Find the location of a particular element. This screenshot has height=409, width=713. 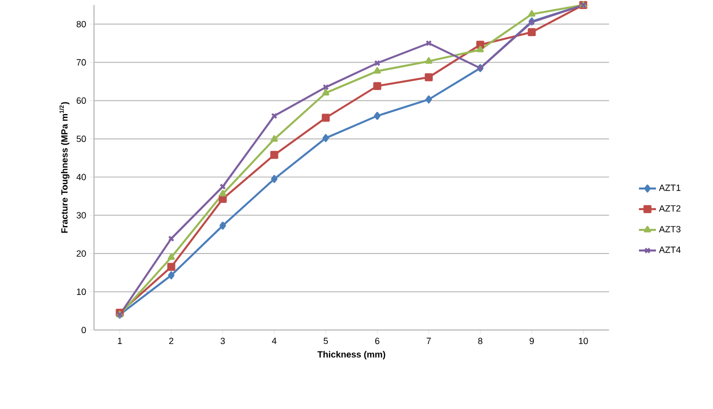

y-tick-label: 70 is located at coordinates (81, 62).